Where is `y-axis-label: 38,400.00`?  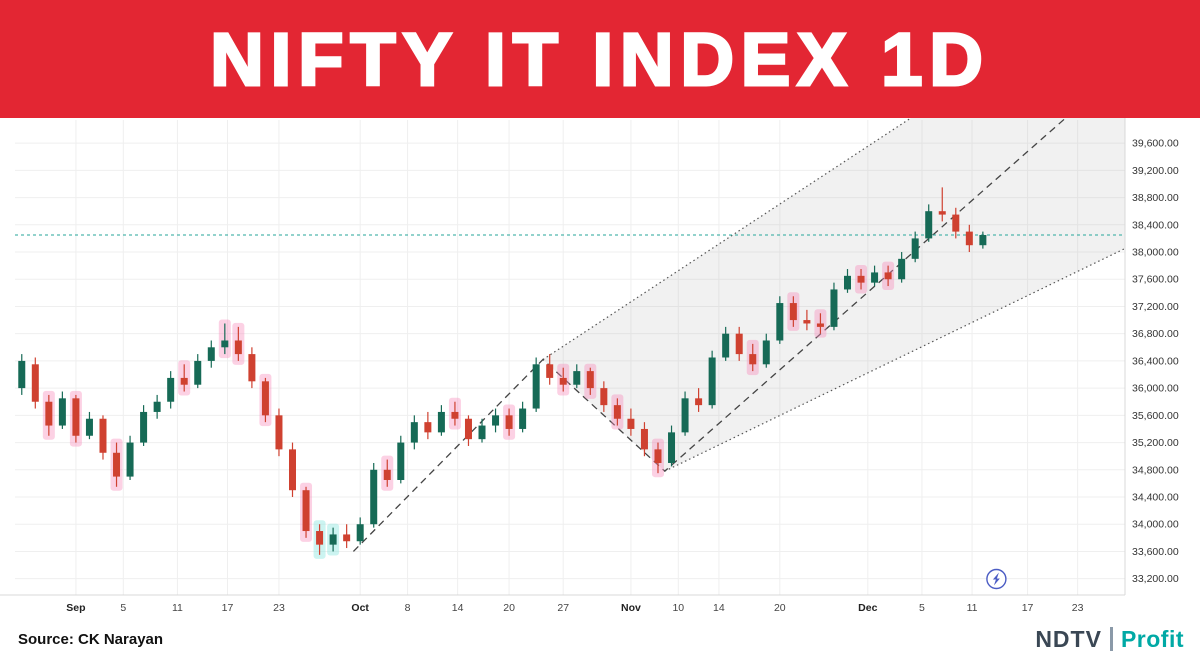
y-axis-label: 38,400.00 is located at coordinates (1155, 225).